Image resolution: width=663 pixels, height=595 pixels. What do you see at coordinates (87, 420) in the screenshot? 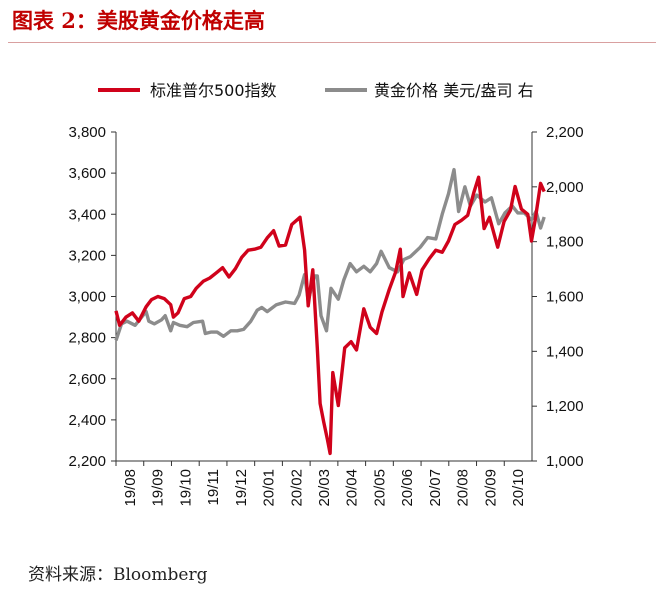
I see `left-tick-label: 2,400` at bounding box center [87, 420].